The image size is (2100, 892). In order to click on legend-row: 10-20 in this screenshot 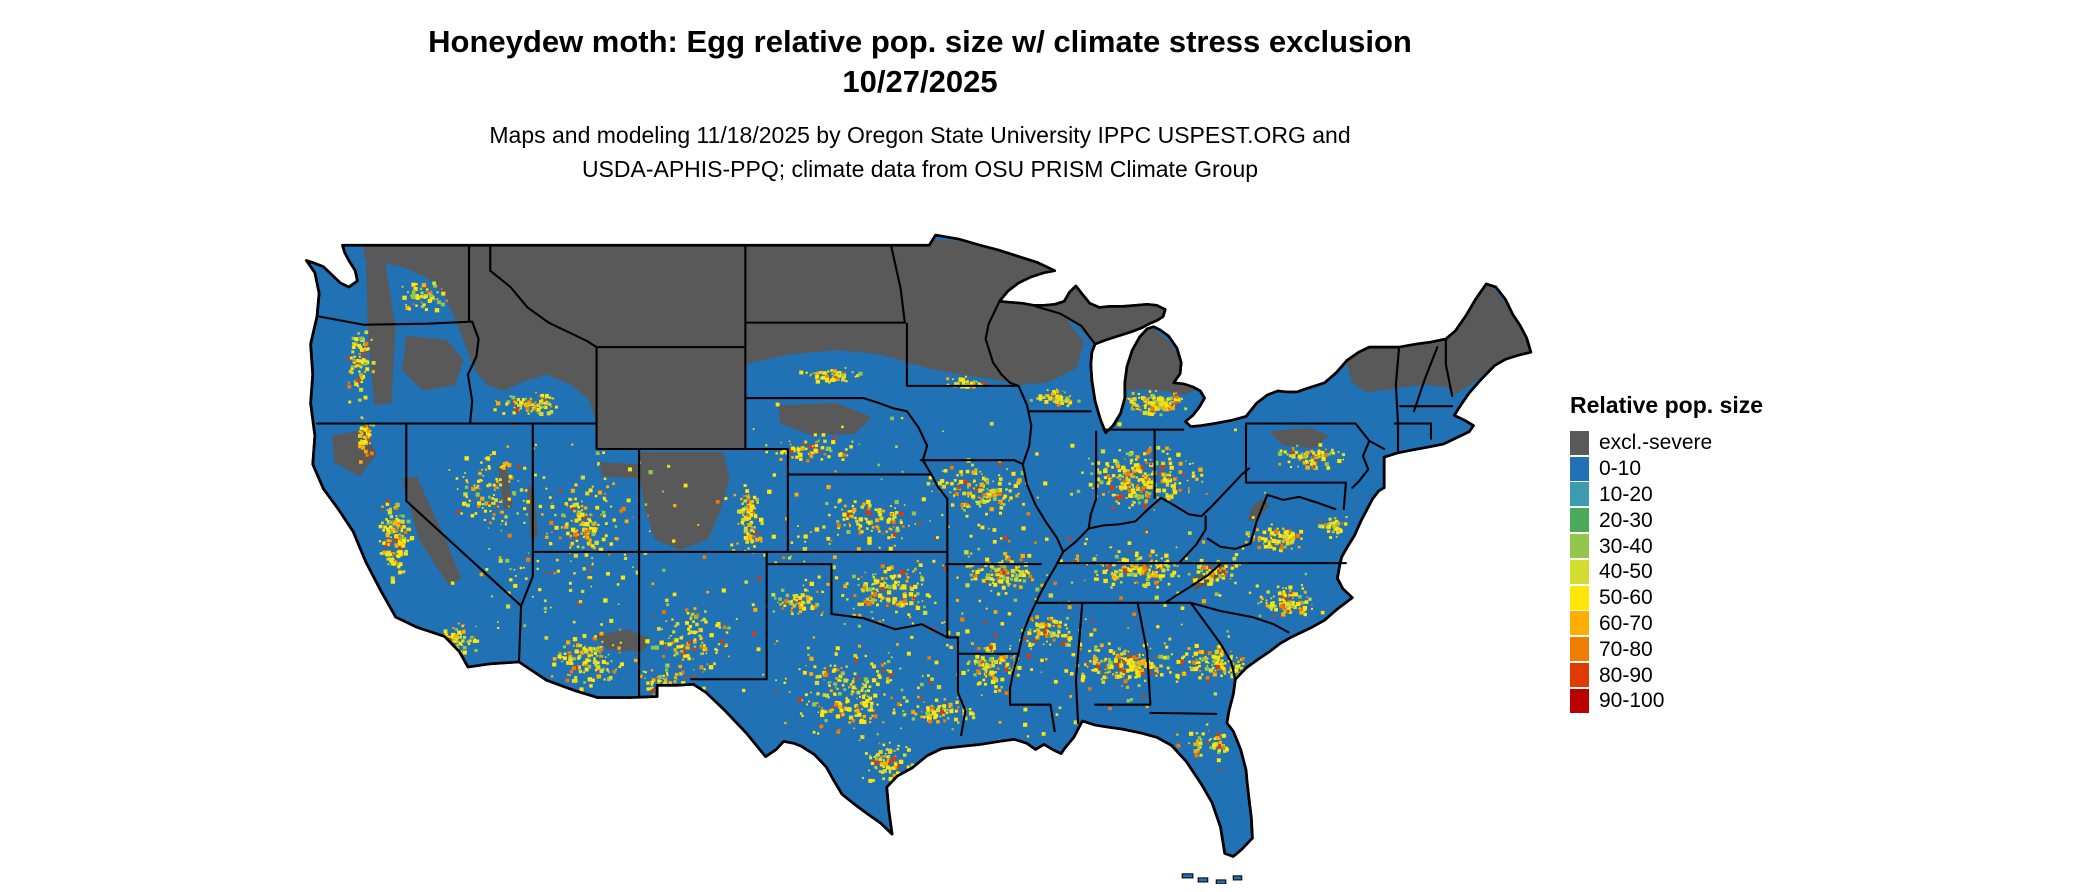, I will do `click(1710, 495)`.